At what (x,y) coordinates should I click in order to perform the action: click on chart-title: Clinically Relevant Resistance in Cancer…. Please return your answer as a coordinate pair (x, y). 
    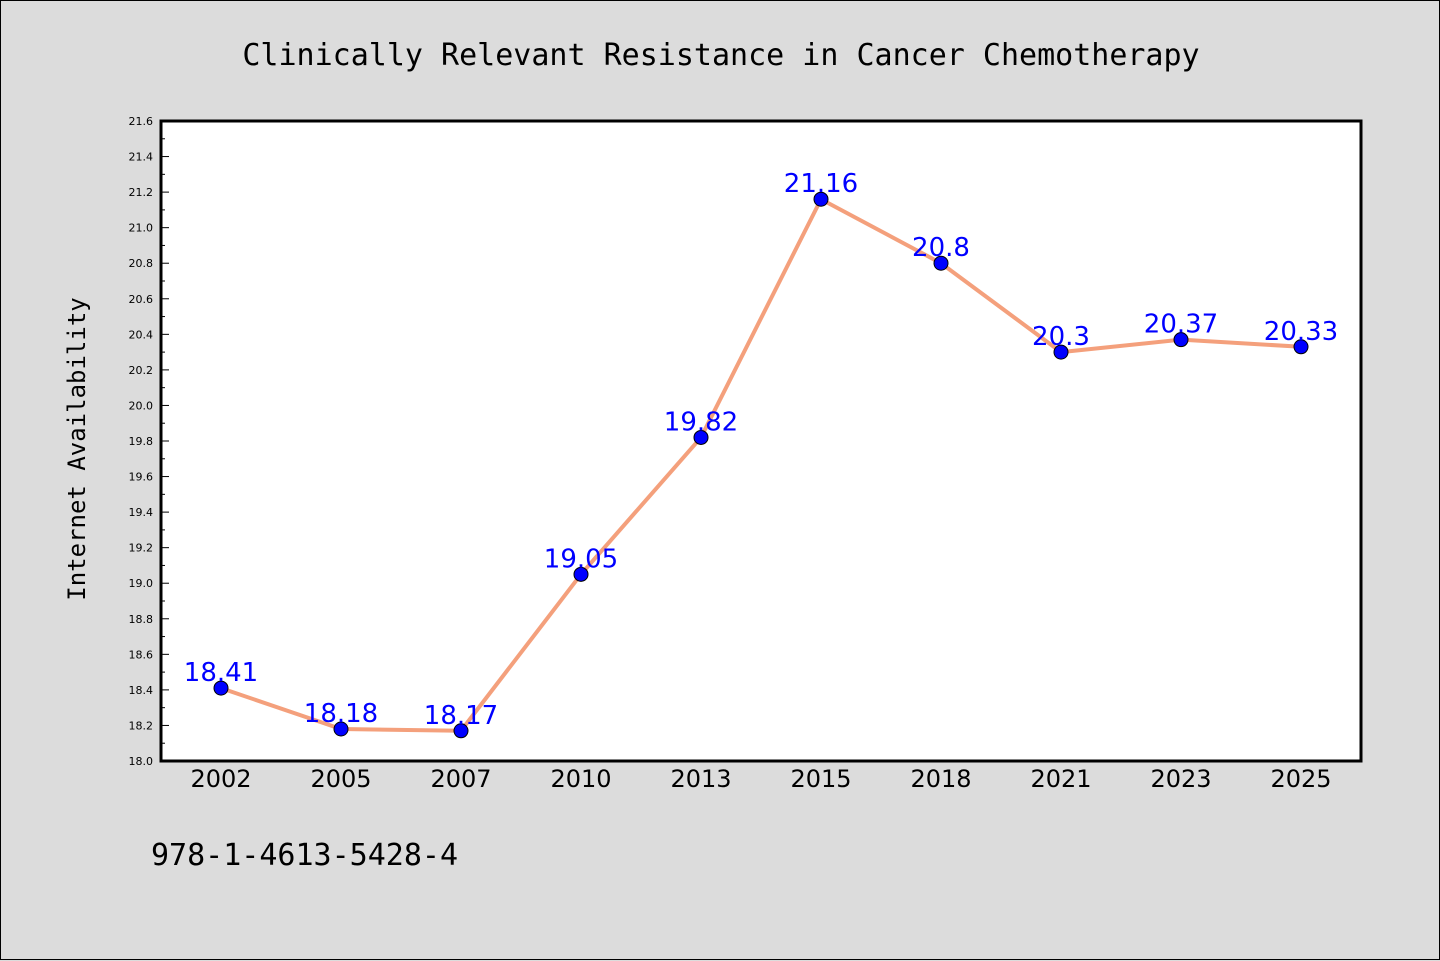
    Looking at the image, I should click on (720, 55).